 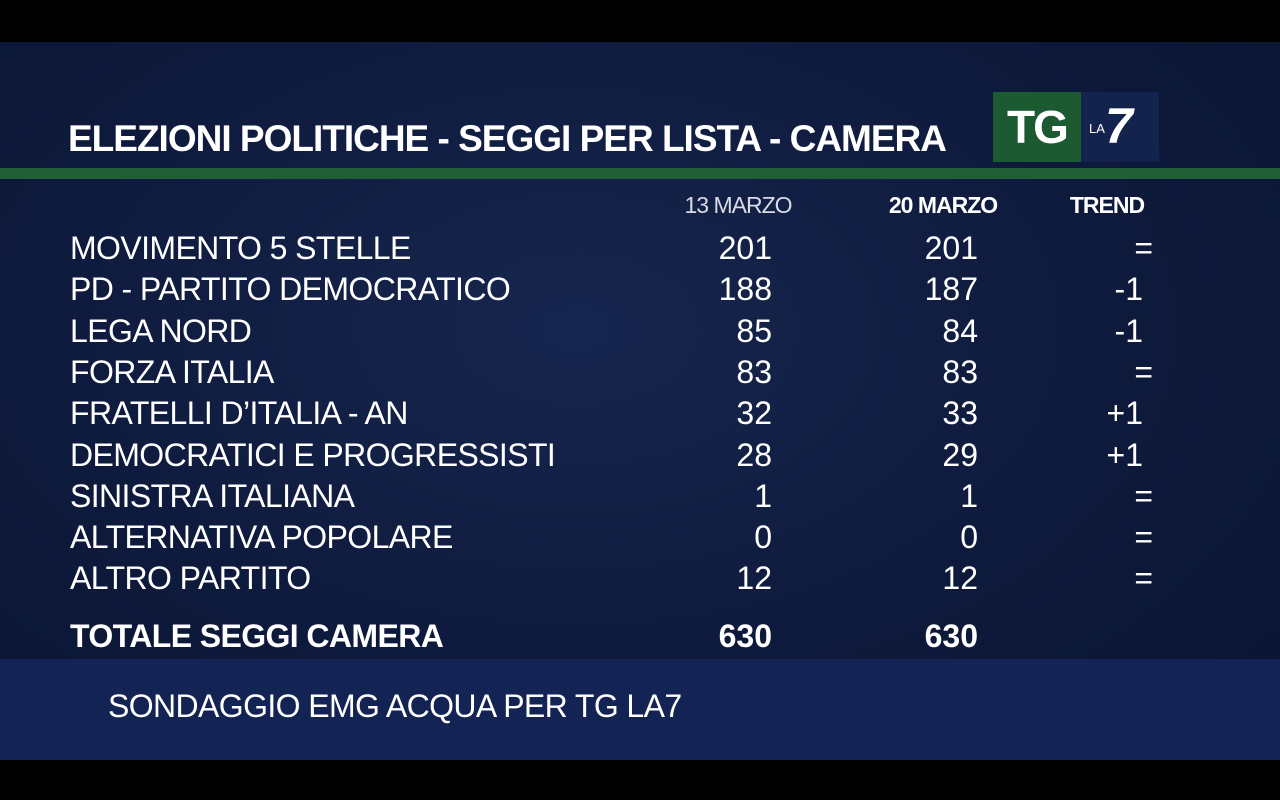 What do you see at coordinates (763, 537) in the screenshot?
I see `value-13-marzo: 0` at bounding box center [763, 537].